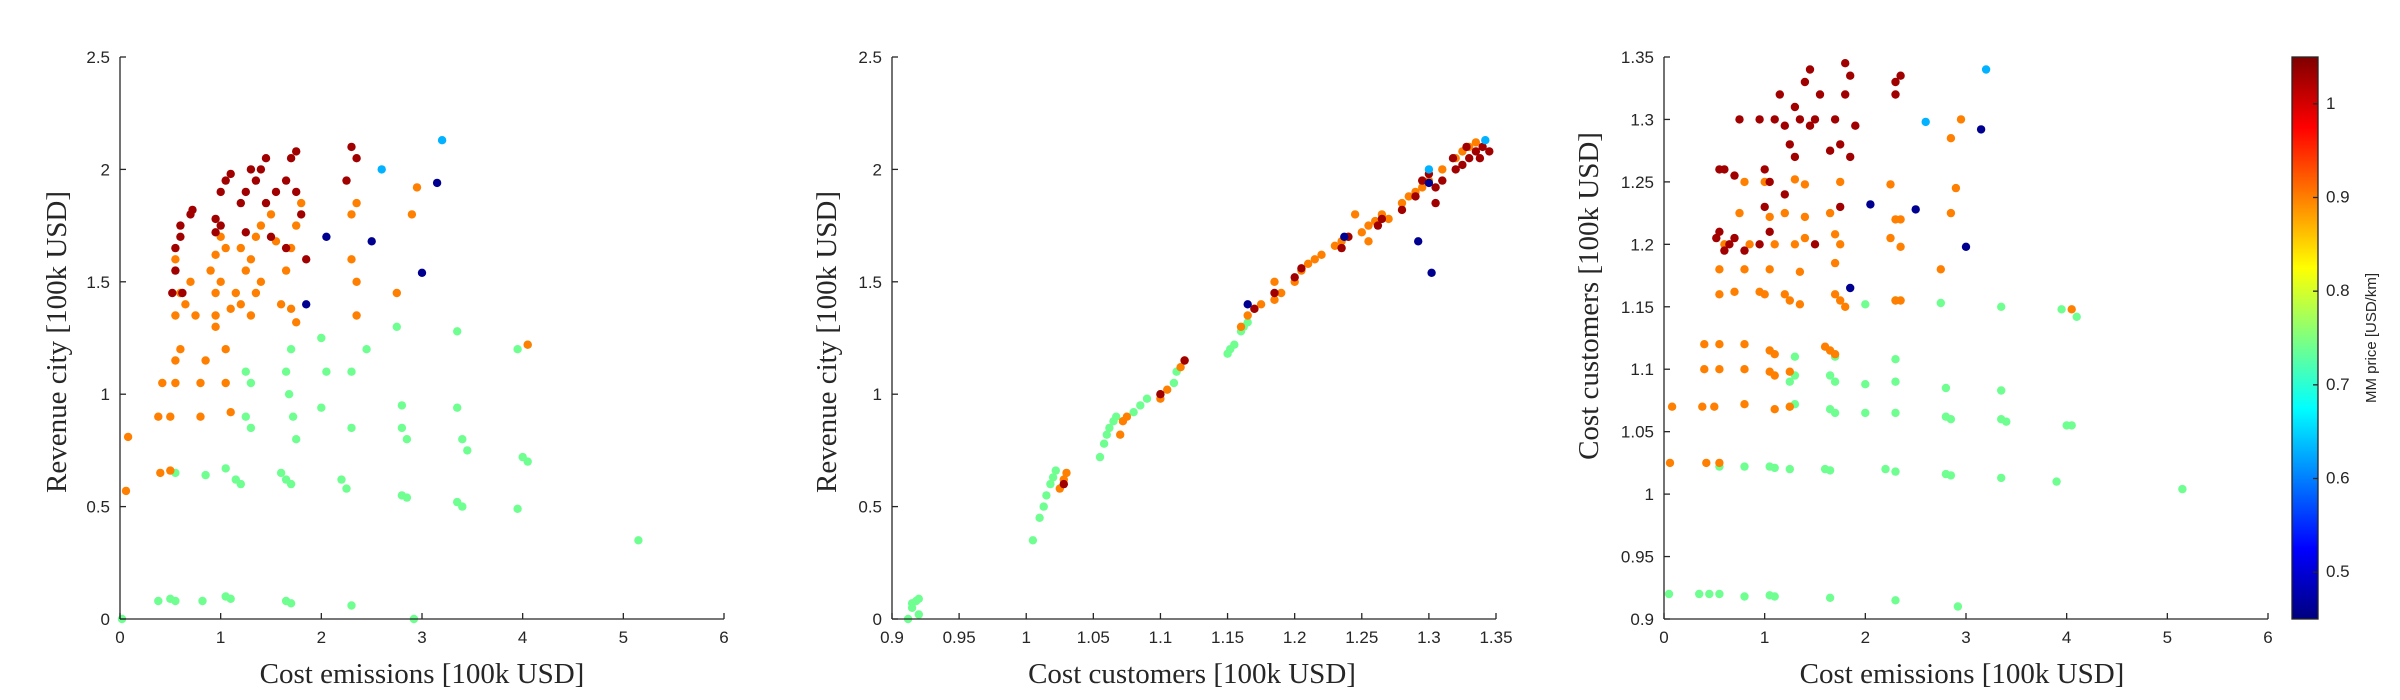 Image resolution: width=2400 pixels, height=700 pixels. Describe the element at coordinates (421, 637) in the screenshot. I see `x-tick-label: 3` at that location.